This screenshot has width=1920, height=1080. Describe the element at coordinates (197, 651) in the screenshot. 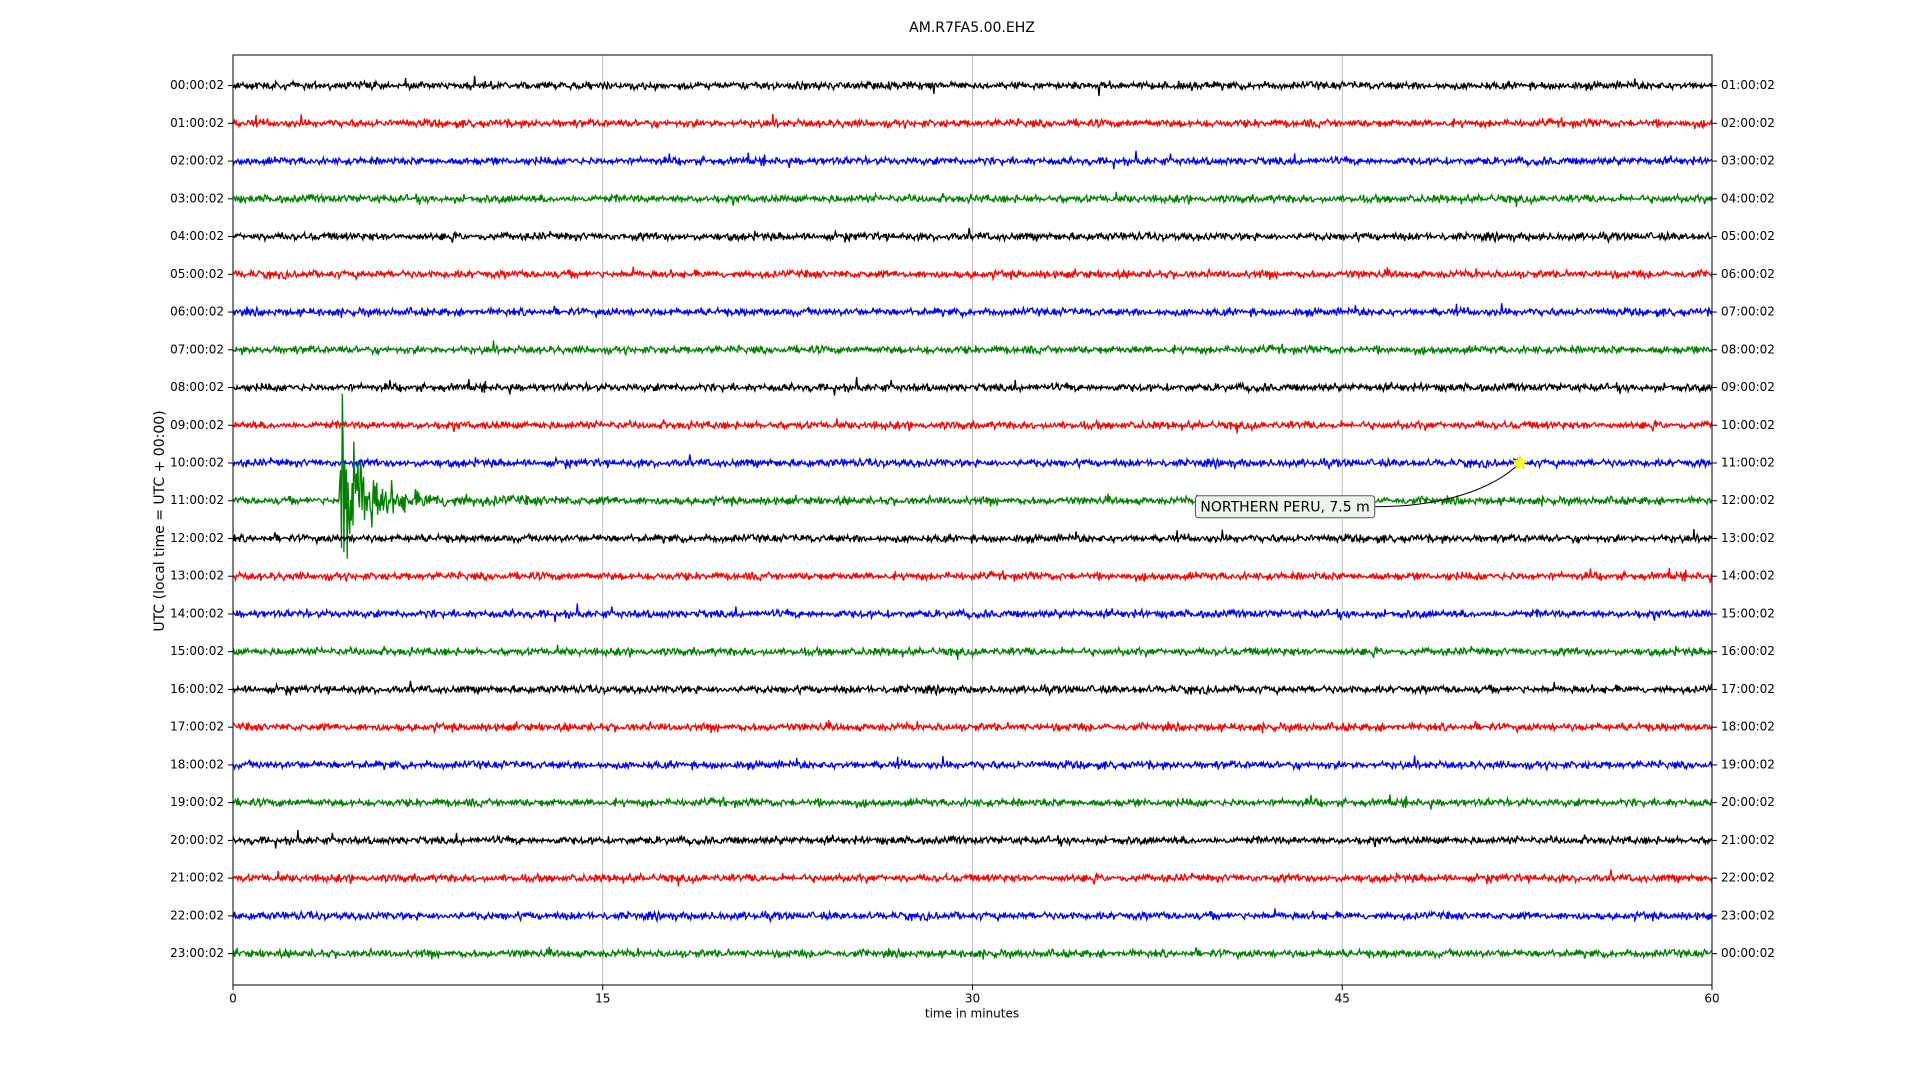

I see `y-tick-label: 15:00:02` at that location.